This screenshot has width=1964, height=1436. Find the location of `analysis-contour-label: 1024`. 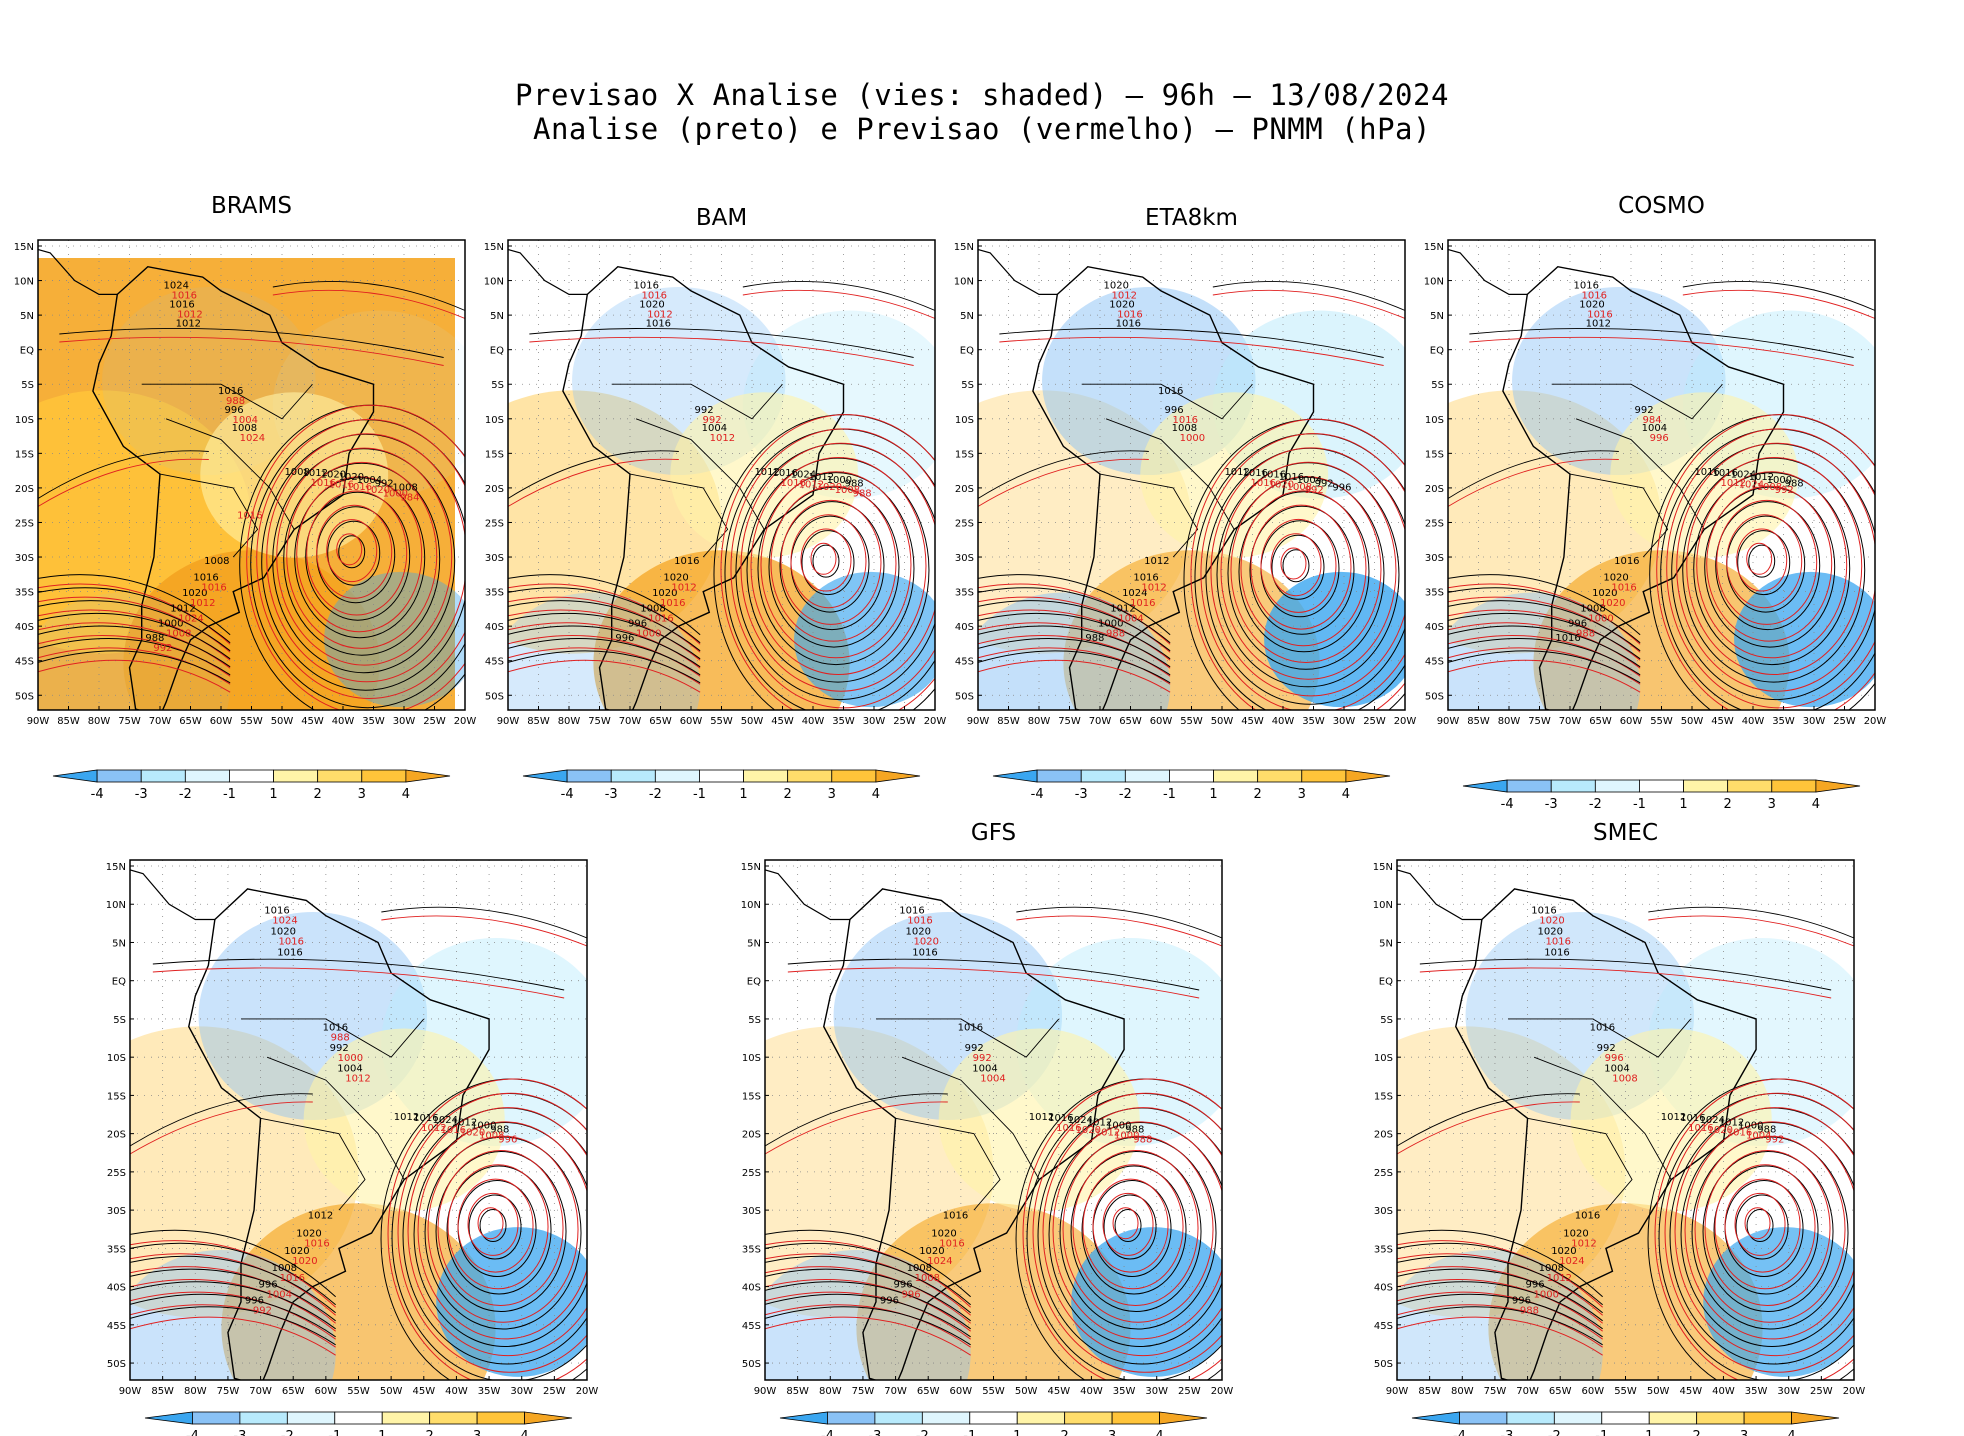

analysis-contour-label: 1024 is located at coordinates (444, 1120).